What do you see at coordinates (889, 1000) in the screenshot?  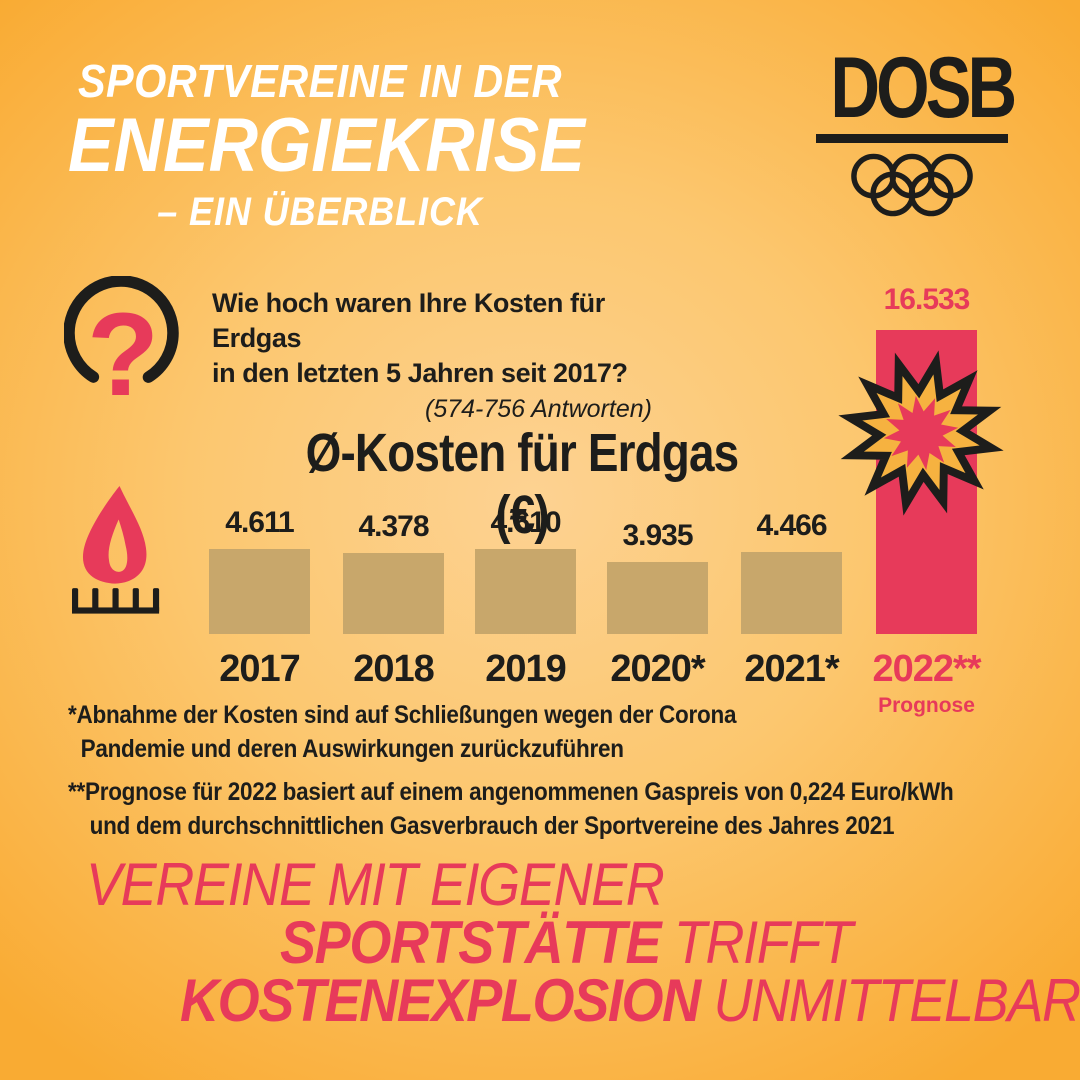 I see `headline-unmittelbar: UNMITTELBAR` at bounding box center [889, 1000].